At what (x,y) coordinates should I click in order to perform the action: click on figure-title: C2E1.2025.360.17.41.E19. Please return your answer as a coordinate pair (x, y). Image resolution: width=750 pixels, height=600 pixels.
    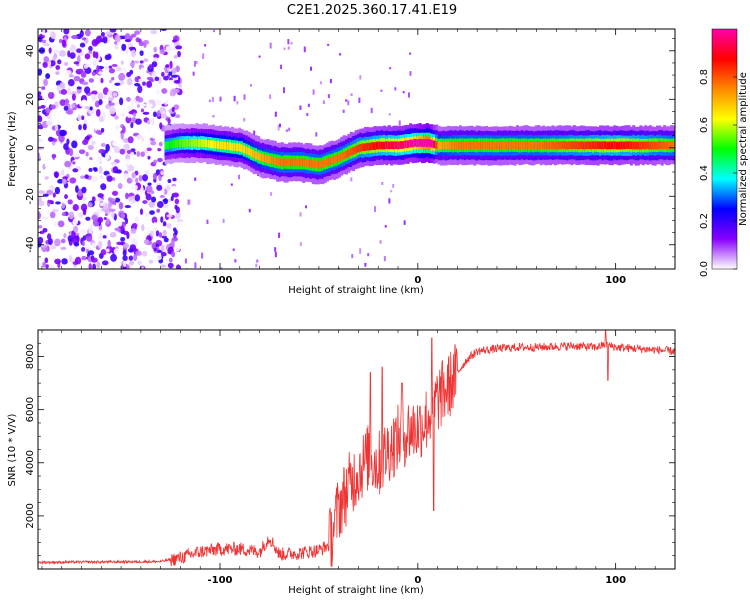
    Looking at the image, I should click on (372, 10).